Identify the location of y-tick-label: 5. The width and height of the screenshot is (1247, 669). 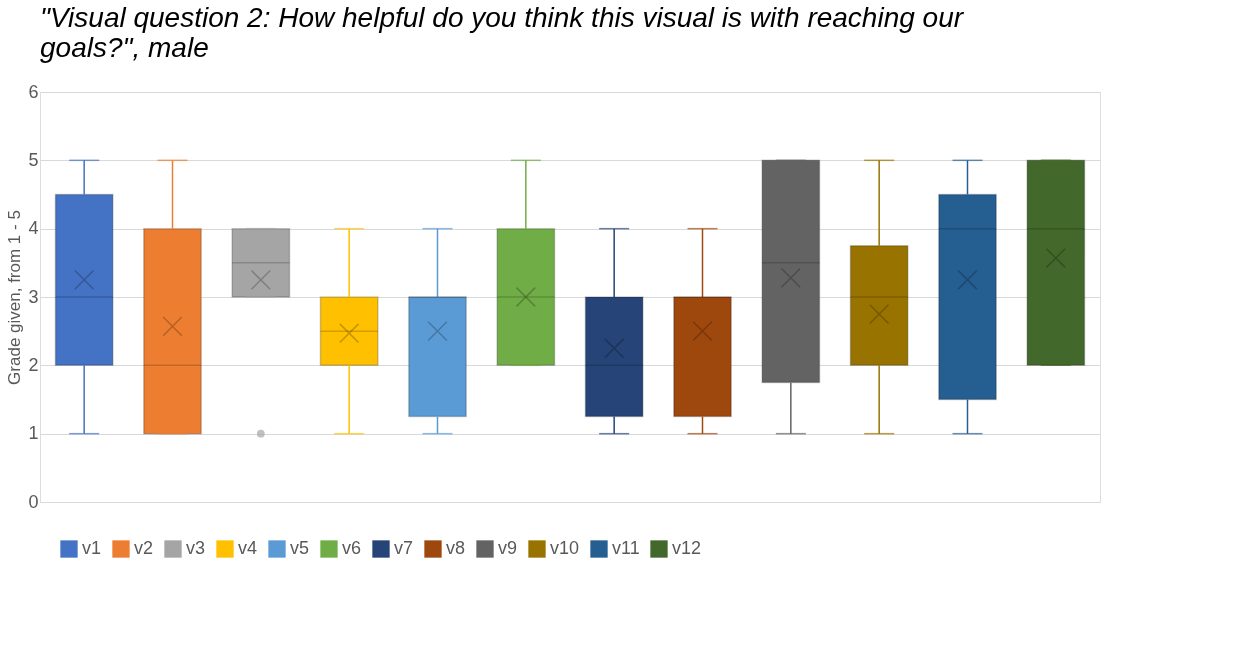
(33, 159).